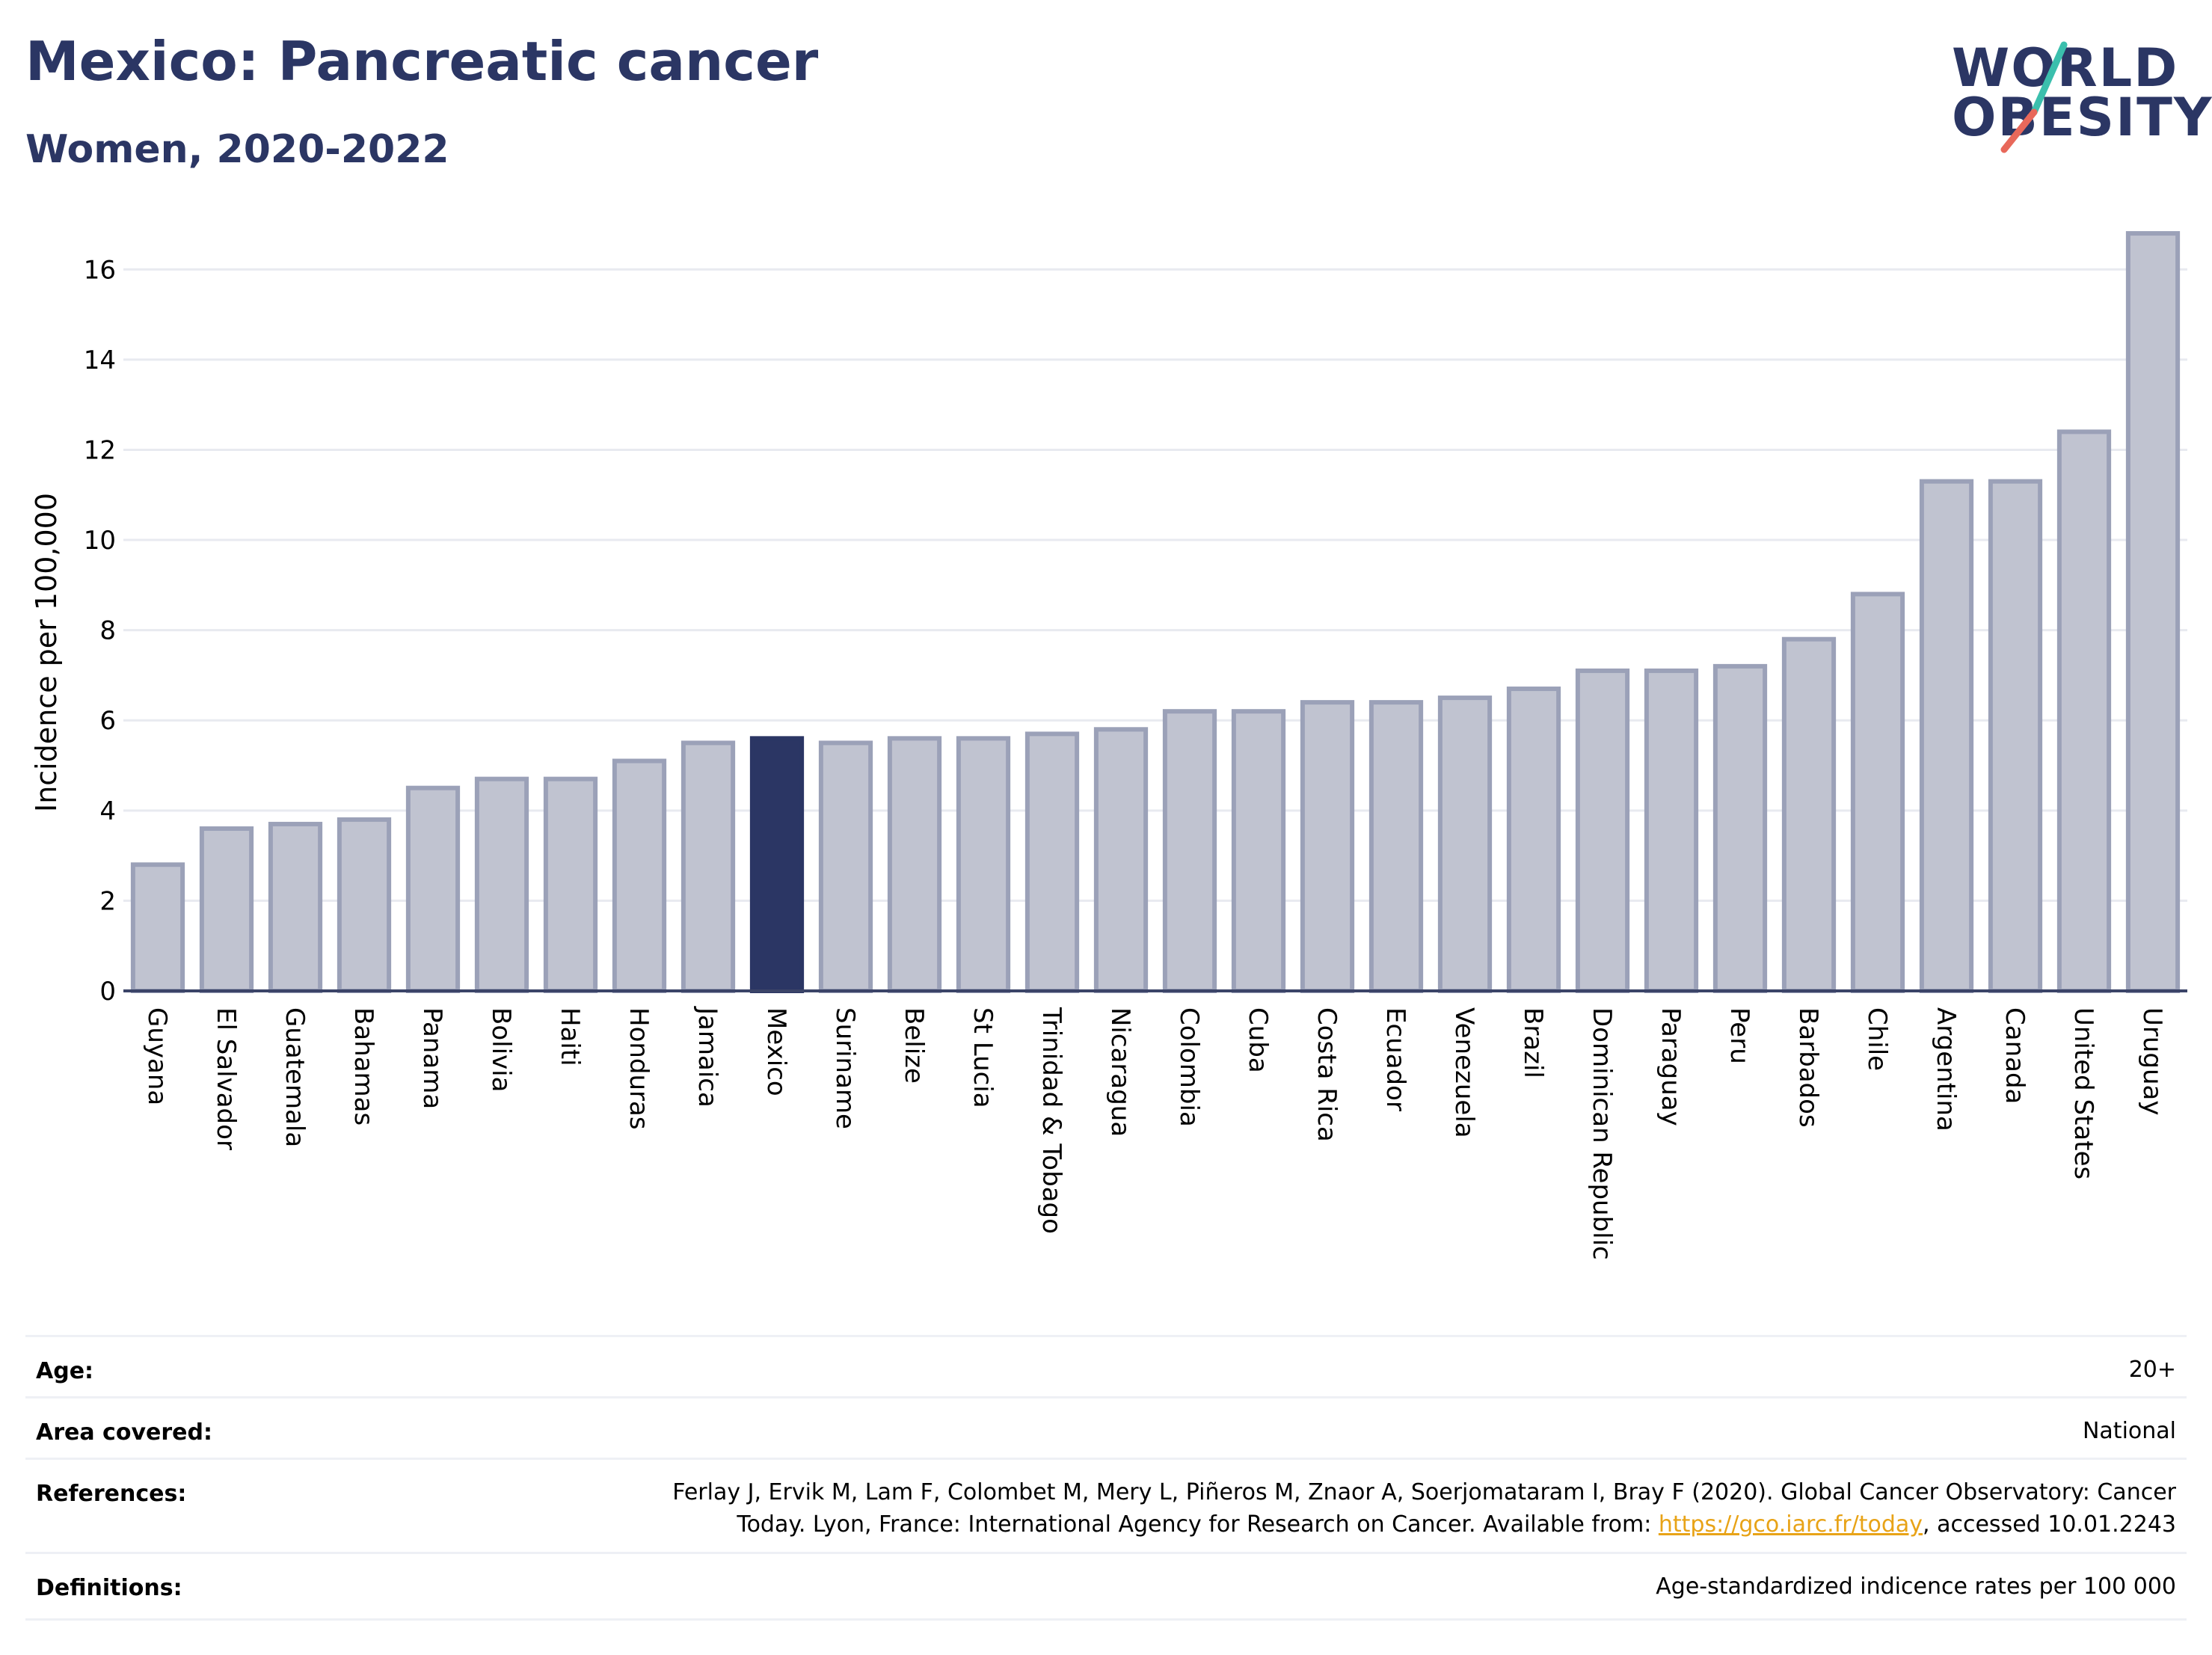 The width and height of the screenshot is (2212, 1655). Describe the element at coordinates (845, 1068) in the screenshot. I see `x-tick-label: Suriname` at that location.